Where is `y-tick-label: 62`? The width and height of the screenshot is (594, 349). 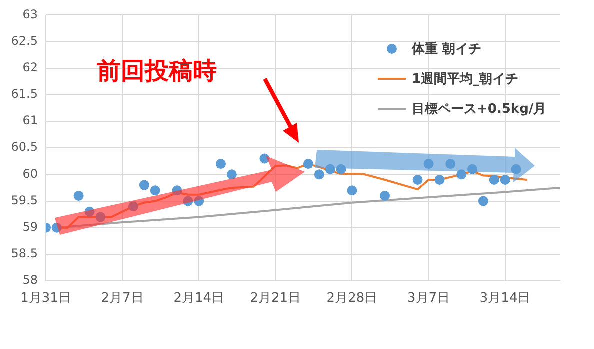 y-tick-label: 62 is located at coordinates (30, 67).